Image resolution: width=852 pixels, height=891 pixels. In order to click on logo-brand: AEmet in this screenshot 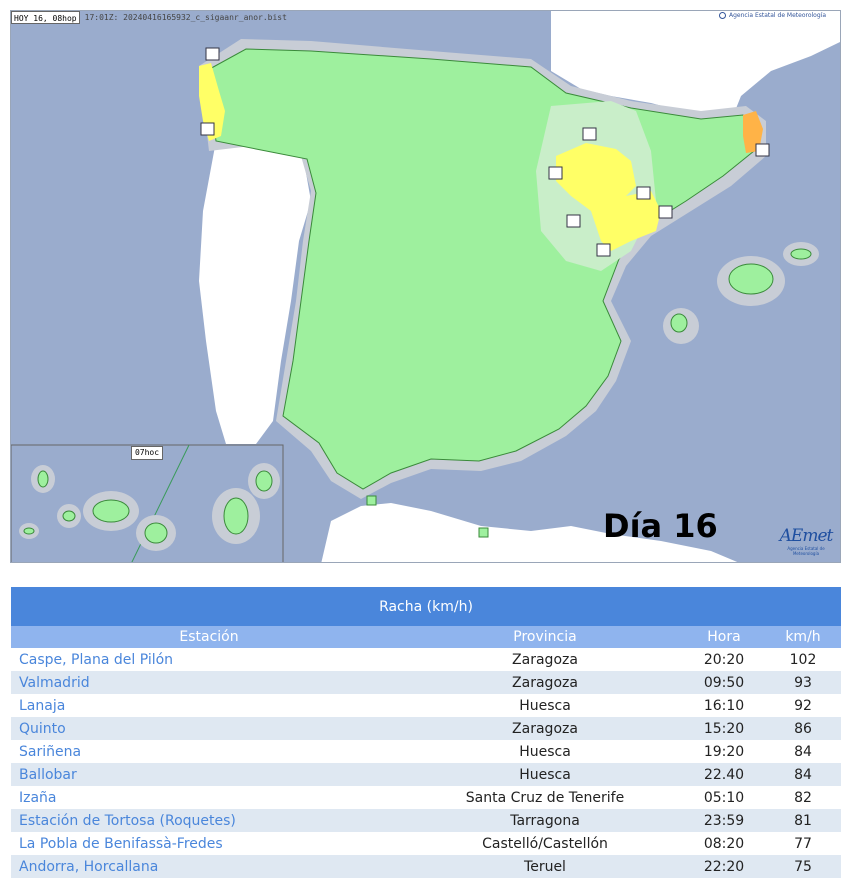, I will do `click(806, 536)`.